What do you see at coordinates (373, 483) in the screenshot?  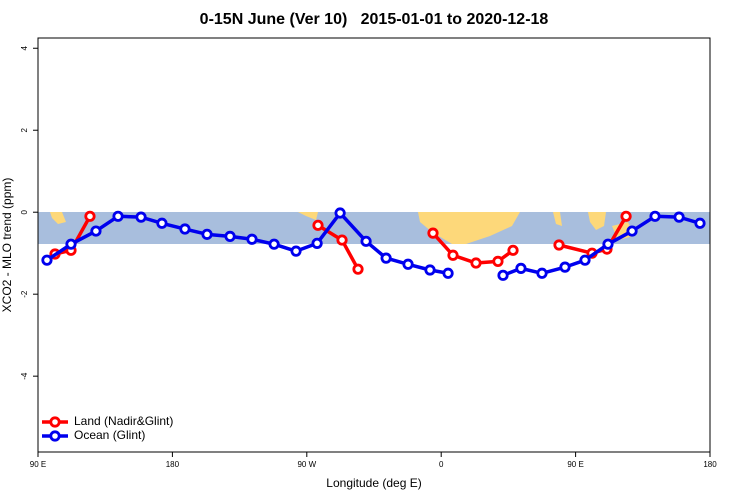 I see `x-axis-label: Longitude (deg E)` at bounding box center [373, 483].